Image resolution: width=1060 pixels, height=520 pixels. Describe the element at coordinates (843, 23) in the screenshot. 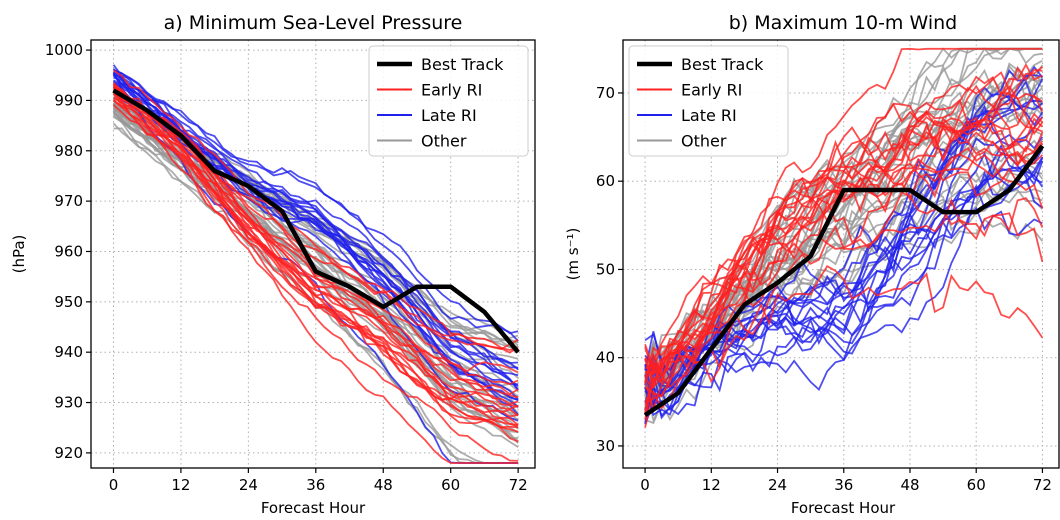

I see `panel-b-title: b) Maximum 10-m Wind` at that location.